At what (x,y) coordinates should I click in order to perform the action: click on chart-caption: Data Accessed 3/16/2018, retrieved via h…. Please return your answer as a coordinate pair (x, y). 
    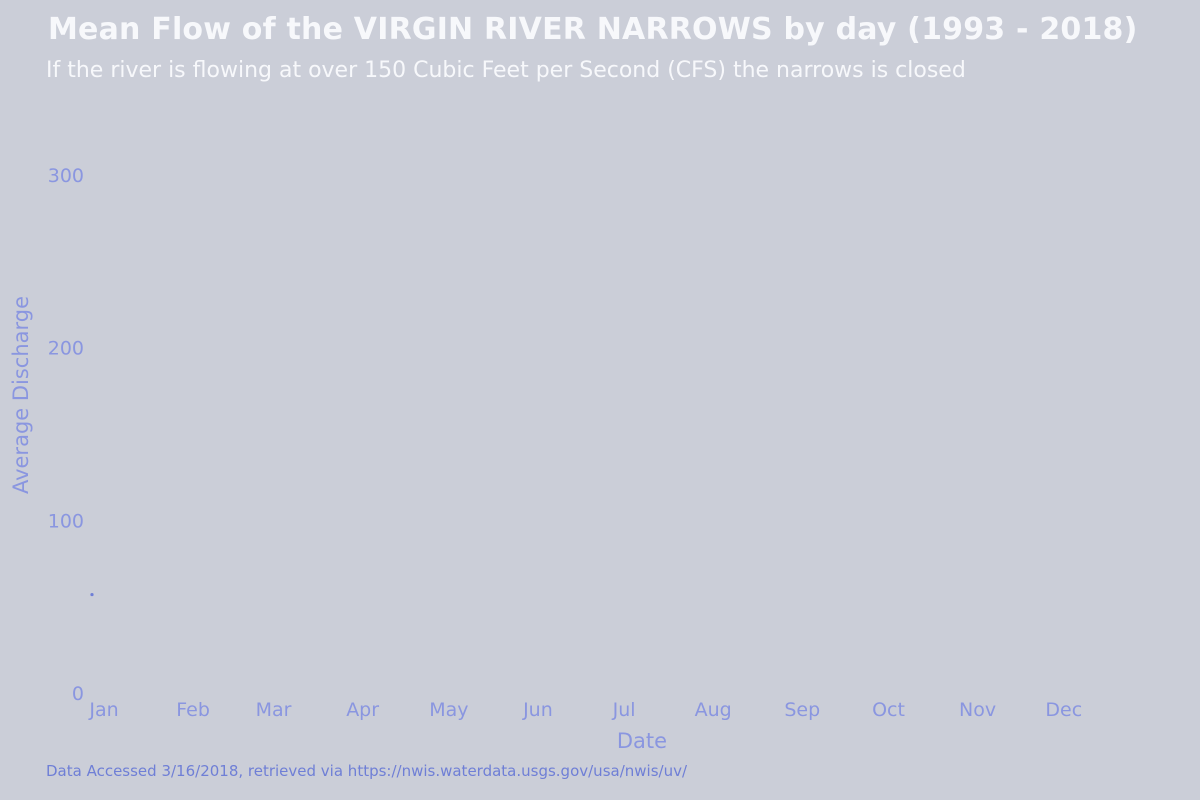
    Looking at the image, I should click on (367, 771).